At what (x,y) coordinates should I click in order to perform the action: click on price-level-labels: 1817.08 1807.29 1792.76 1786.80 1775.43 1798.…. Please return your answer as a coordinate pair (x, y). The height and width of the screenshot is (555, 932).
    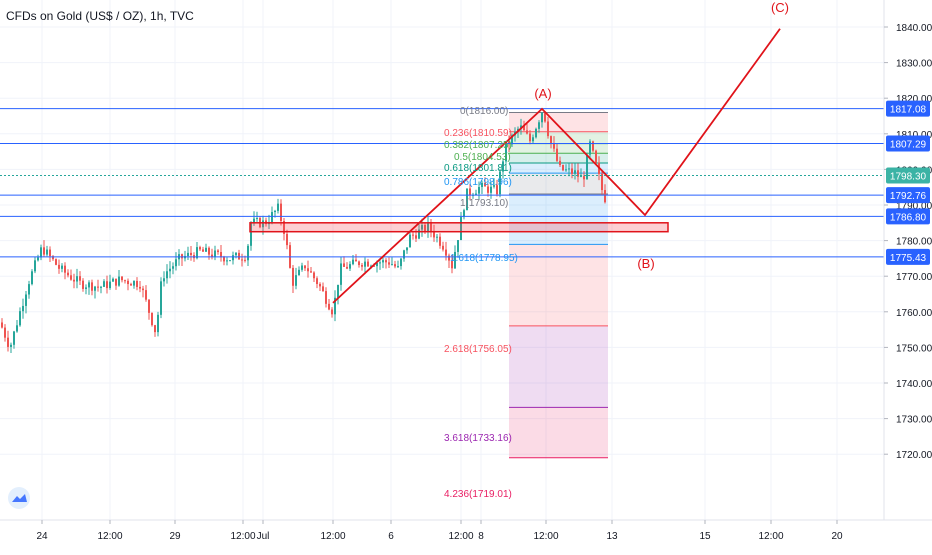
    Looking at the image, I should click on (908, 182).